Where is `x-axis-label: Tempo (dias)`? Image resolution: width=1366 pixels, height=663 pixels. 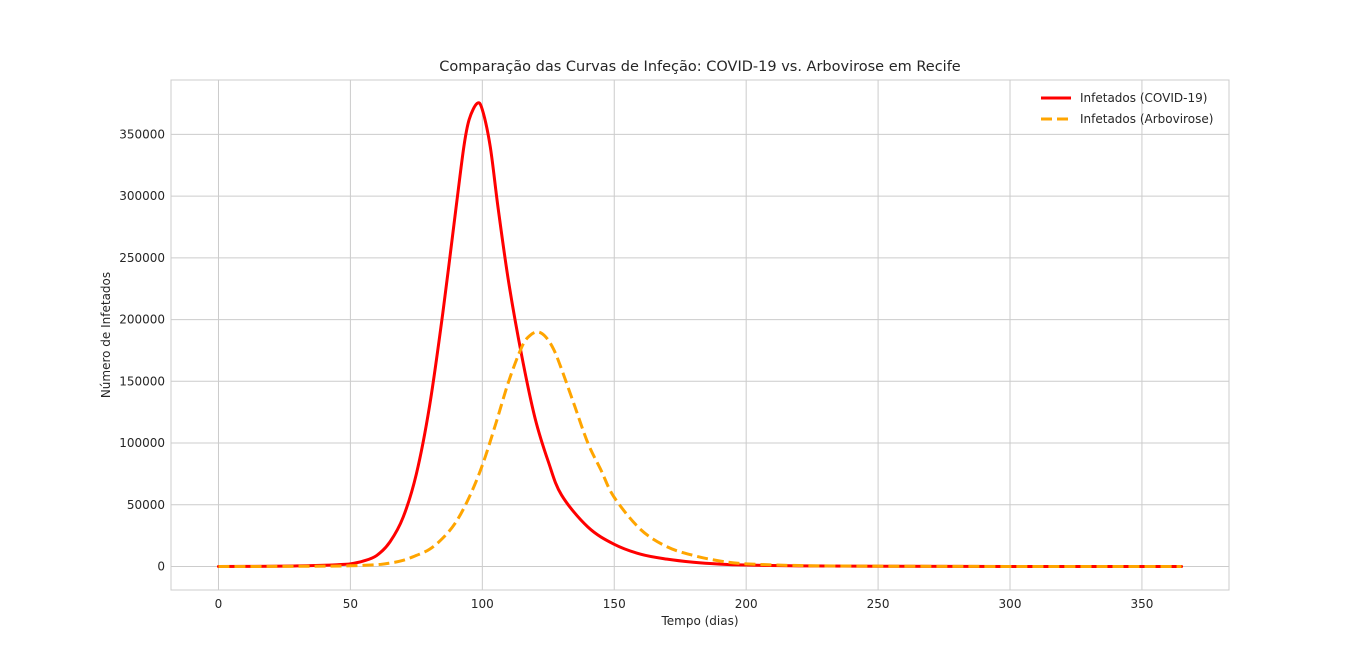
x-axis-label: Tempo (dias) is located at coordinates (699, 621).